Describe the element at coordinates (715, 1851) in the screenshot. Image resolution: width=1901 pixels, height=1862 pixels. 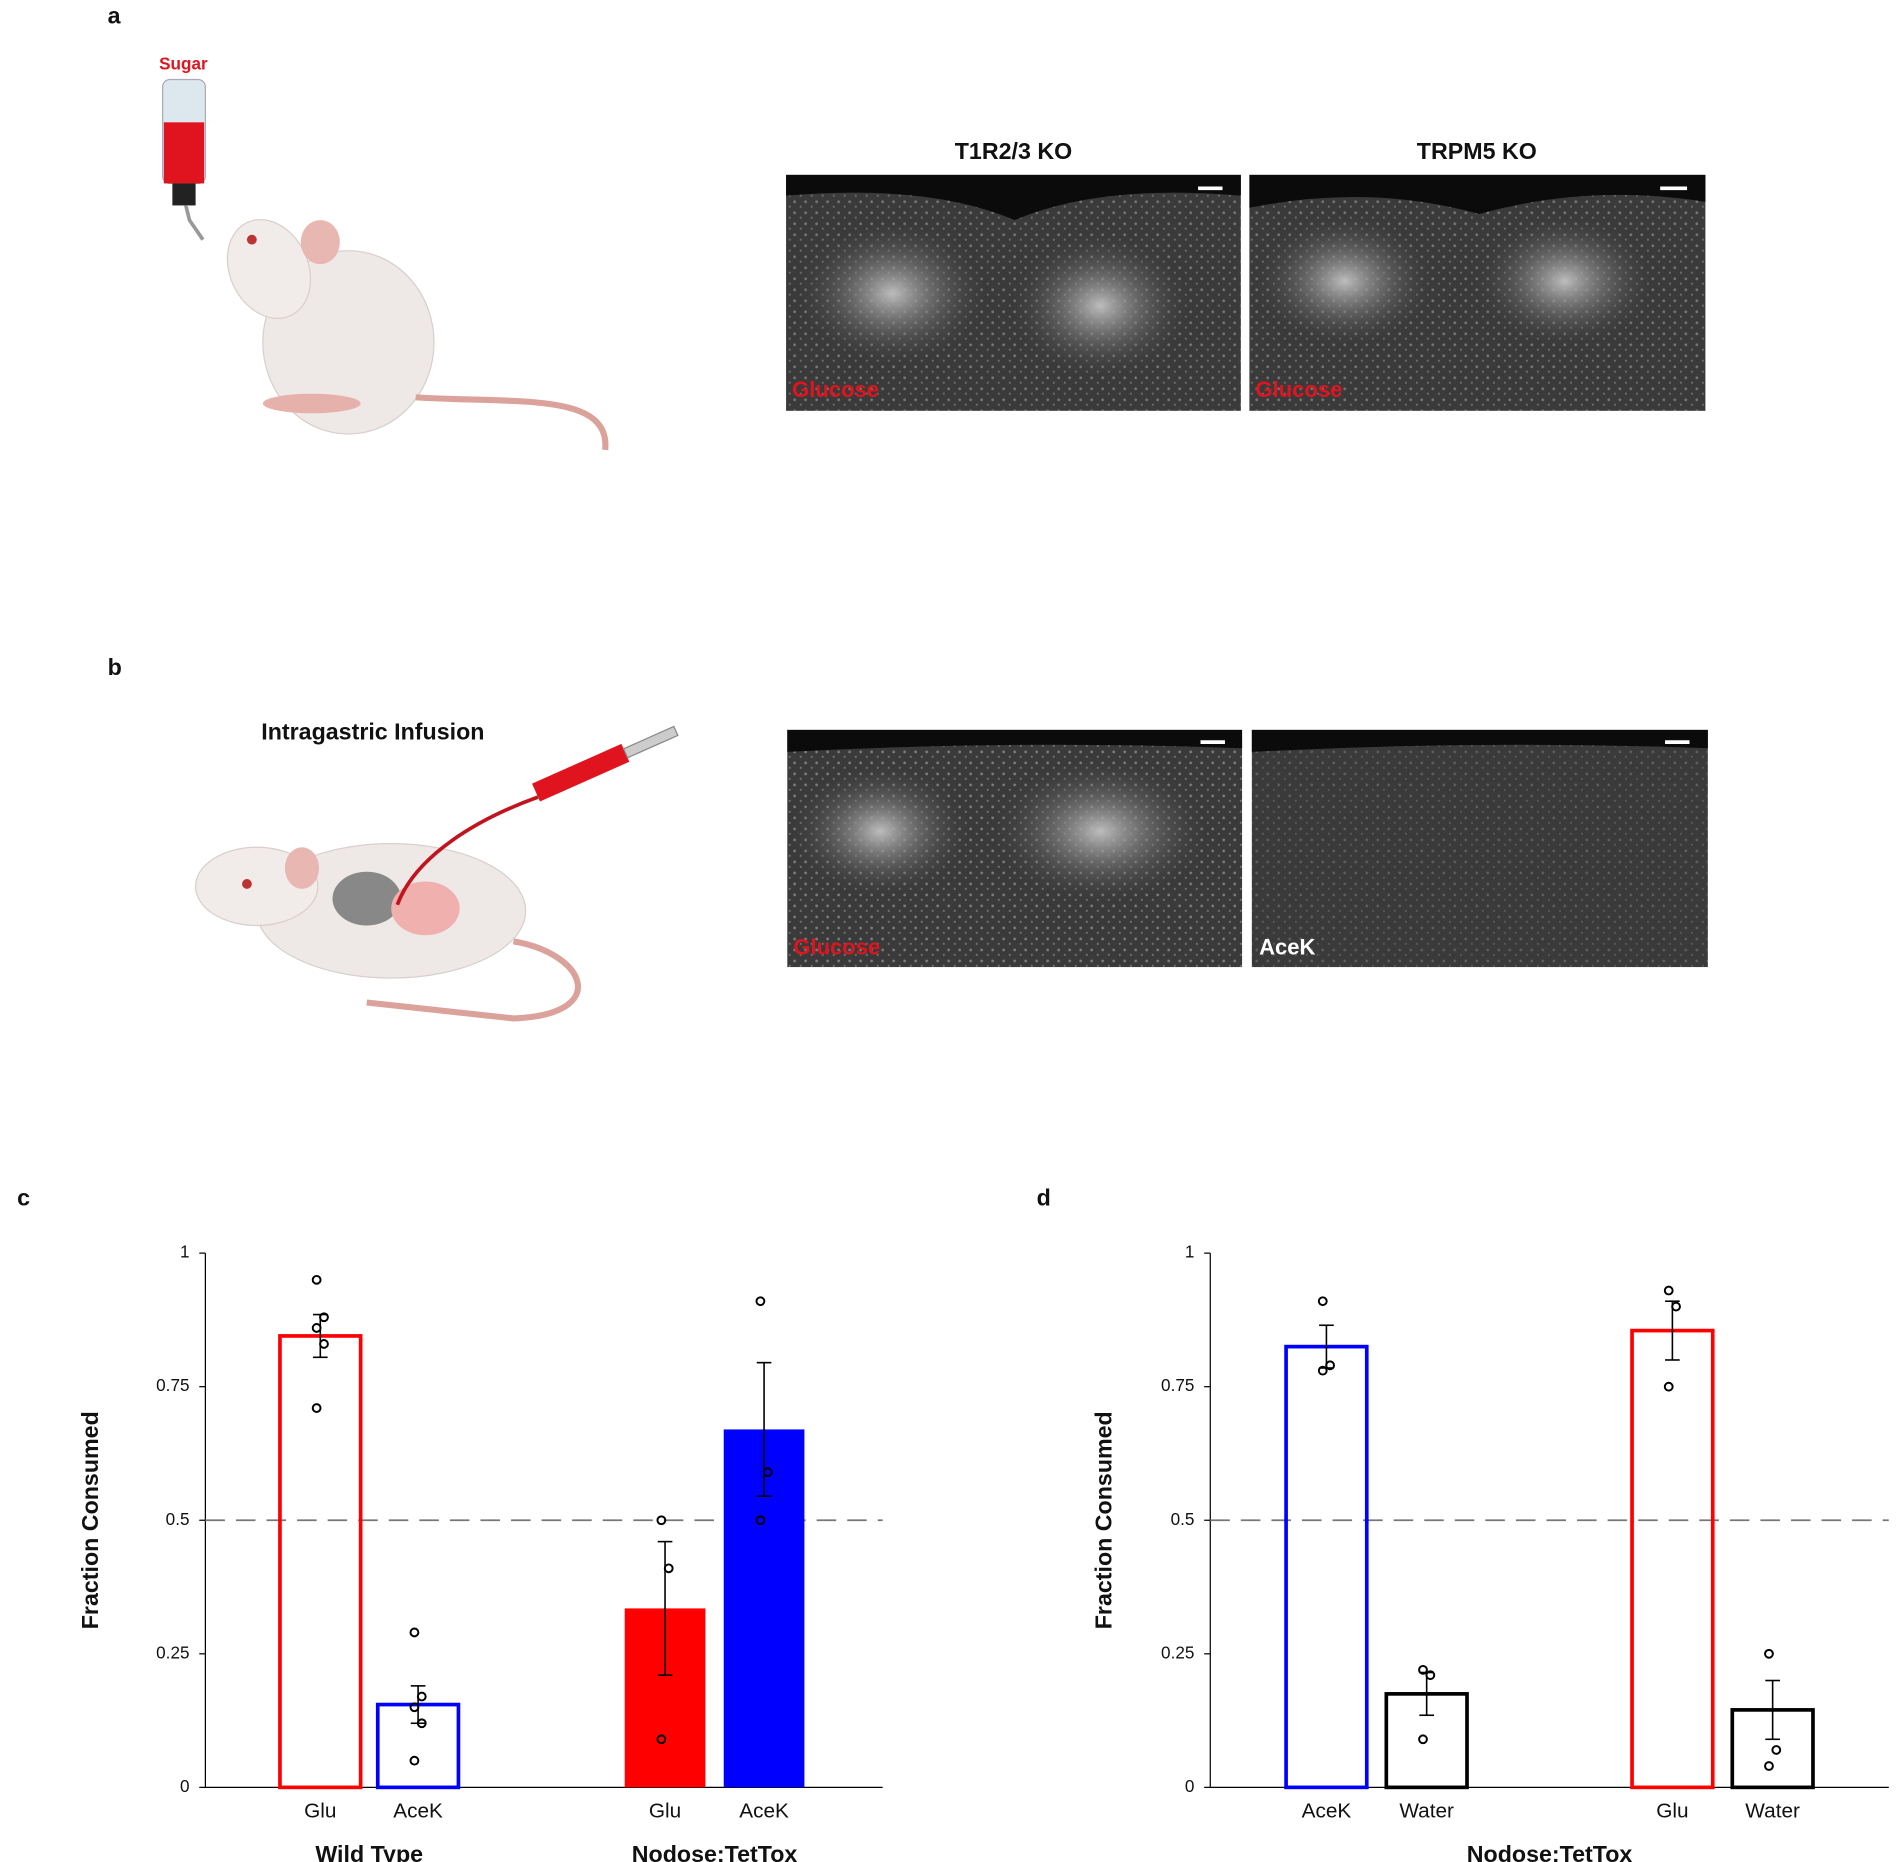
I see `group-label: Nodose:TetTox` at that location.